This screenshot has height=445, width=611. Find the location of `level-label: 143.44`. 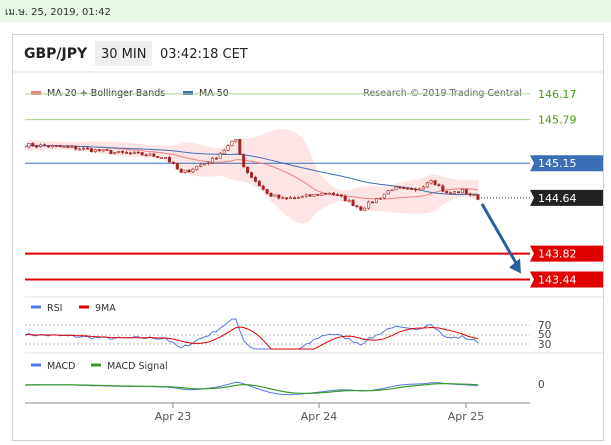

level-label: 143.44 is located at coordinates (557, 279).